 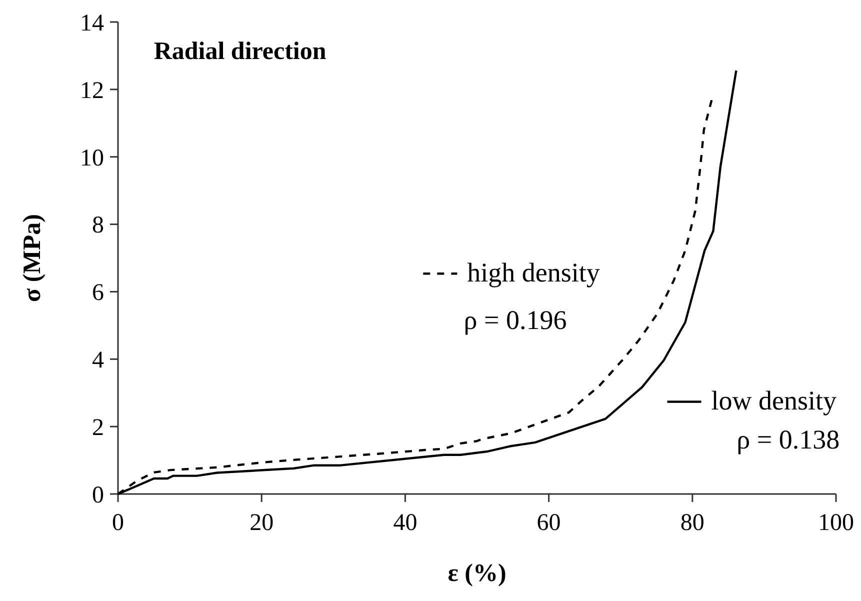 What do you see at coordinates (118, 523) in the screenshot?
I see `x-tick-label: 0` at bounding box center [118, 523].